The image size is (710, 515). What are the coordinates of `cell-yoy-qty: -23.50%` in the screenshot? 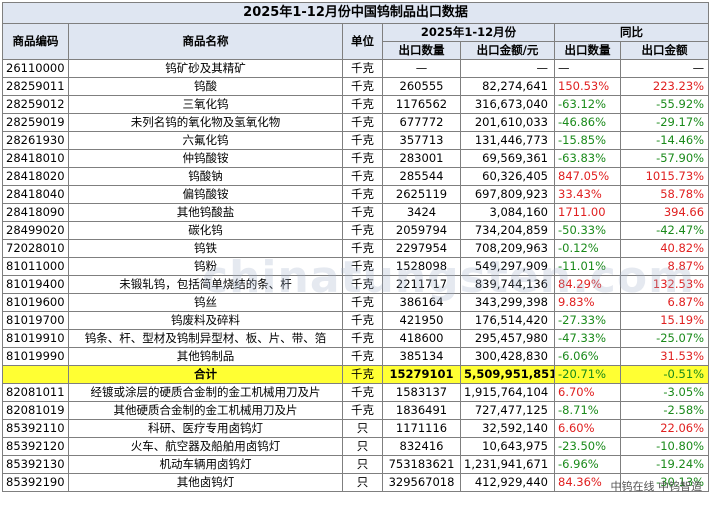 It's located at (587, 446).